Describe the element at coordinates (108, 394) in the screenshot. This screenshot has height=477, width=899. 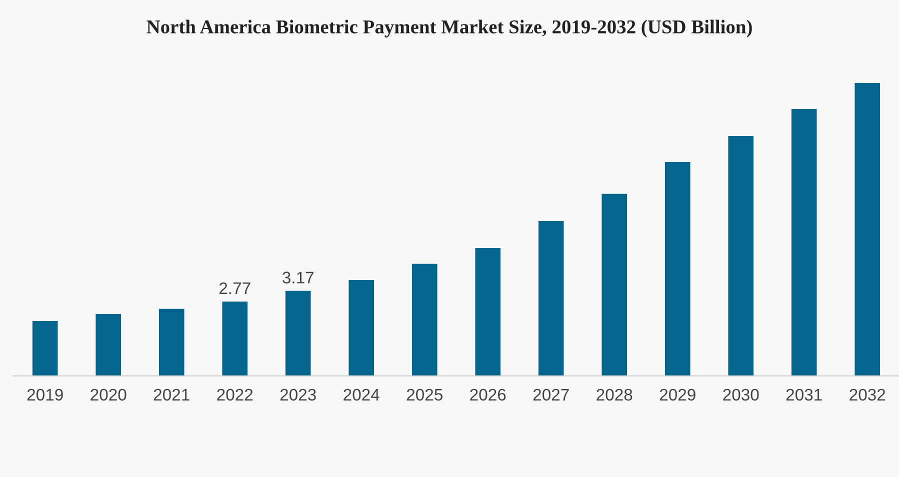
I see `x-tick-label: 2020` at that location.